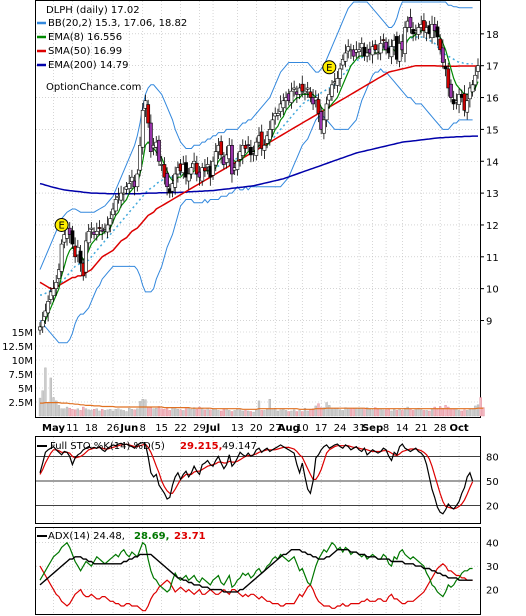  I want to click on sto-k-value: 29.215,, so click(201, 446).